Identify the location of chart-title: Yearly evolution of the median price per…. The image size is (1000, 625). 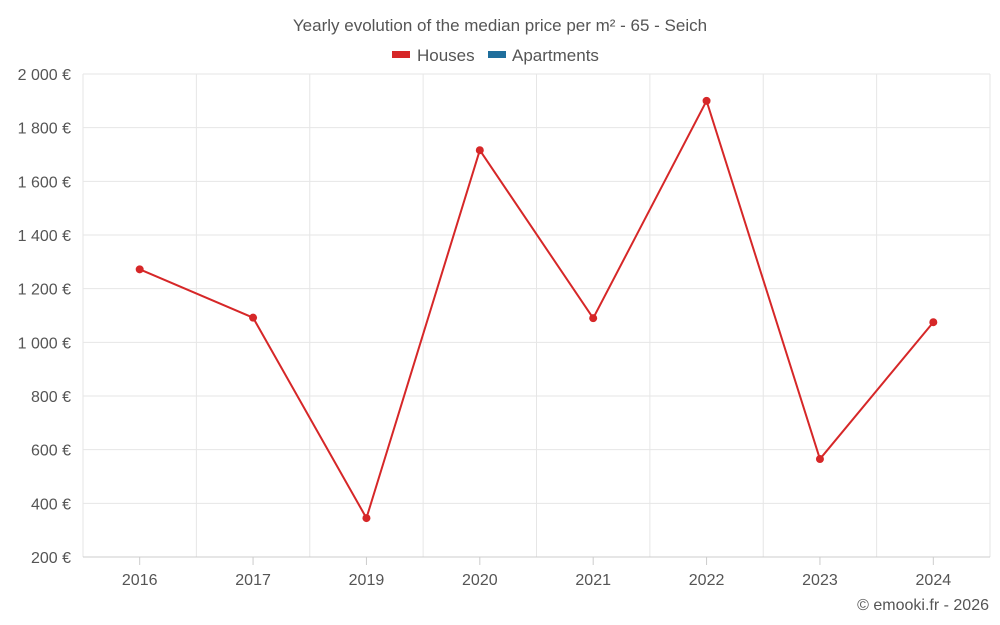
(500, 25).